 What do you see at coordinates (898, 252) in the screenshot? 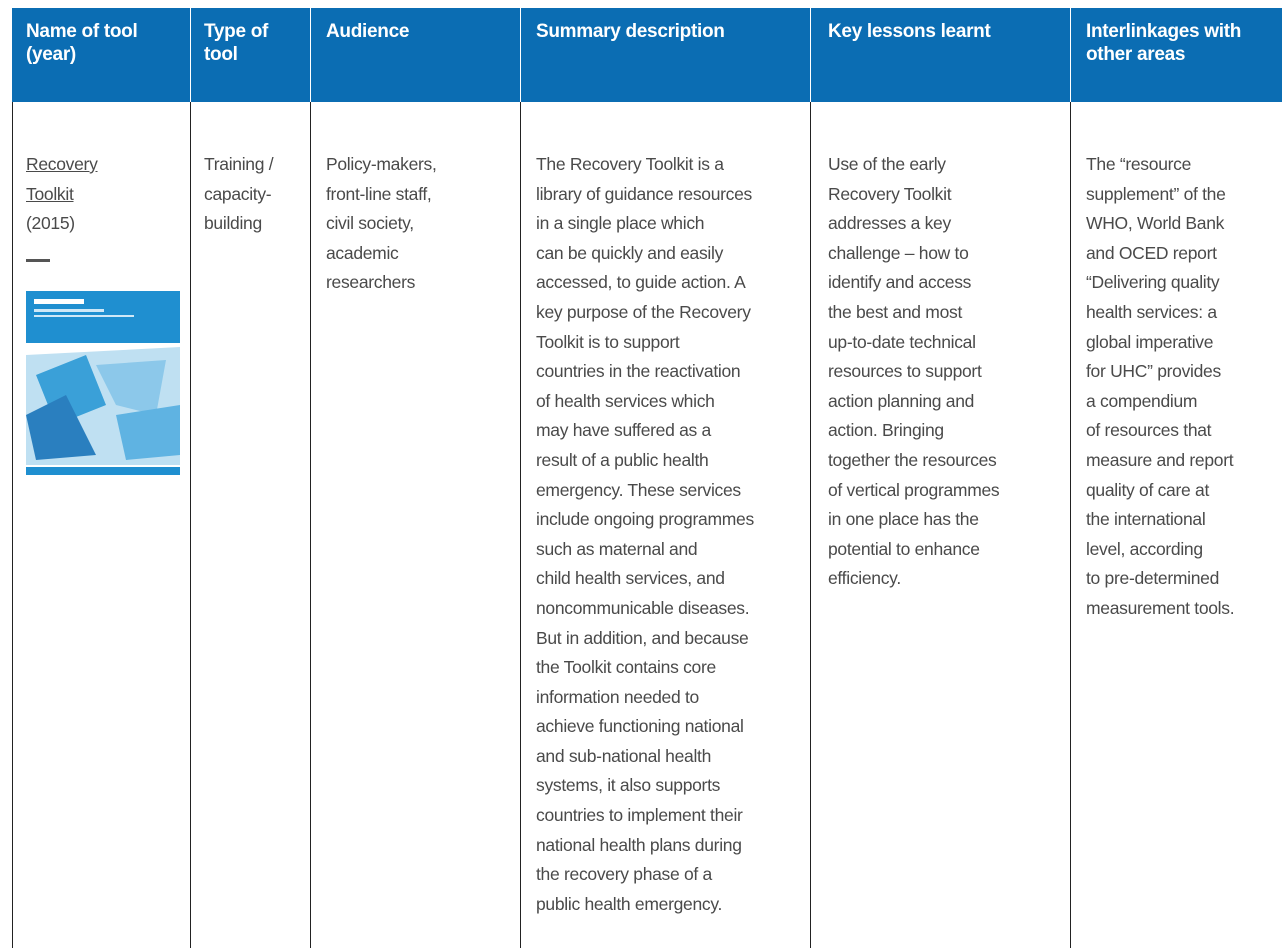
I see `cell-text: challenge – how to` at bounding box center [898, 252].